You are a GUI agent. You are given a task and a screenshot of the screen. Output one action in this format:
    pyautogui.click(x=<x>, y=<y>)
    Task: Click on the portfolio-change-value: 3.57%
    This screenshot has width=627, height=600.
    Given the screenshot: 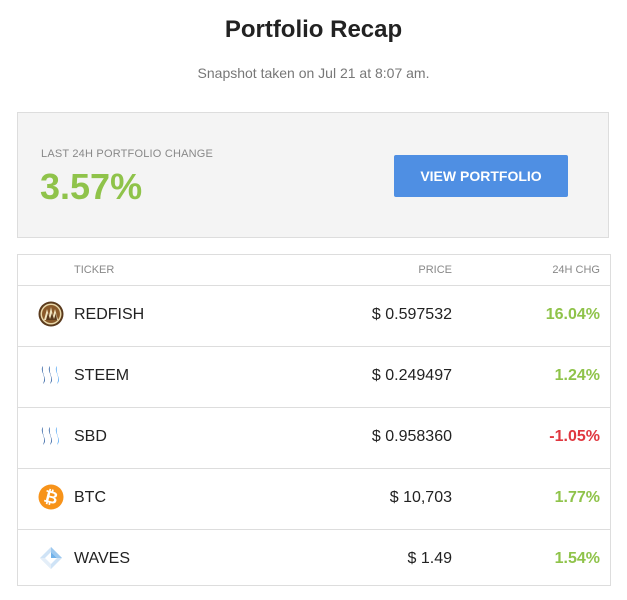 What is the action you would take?
    pyautogui.click(x=91, y=186)
    